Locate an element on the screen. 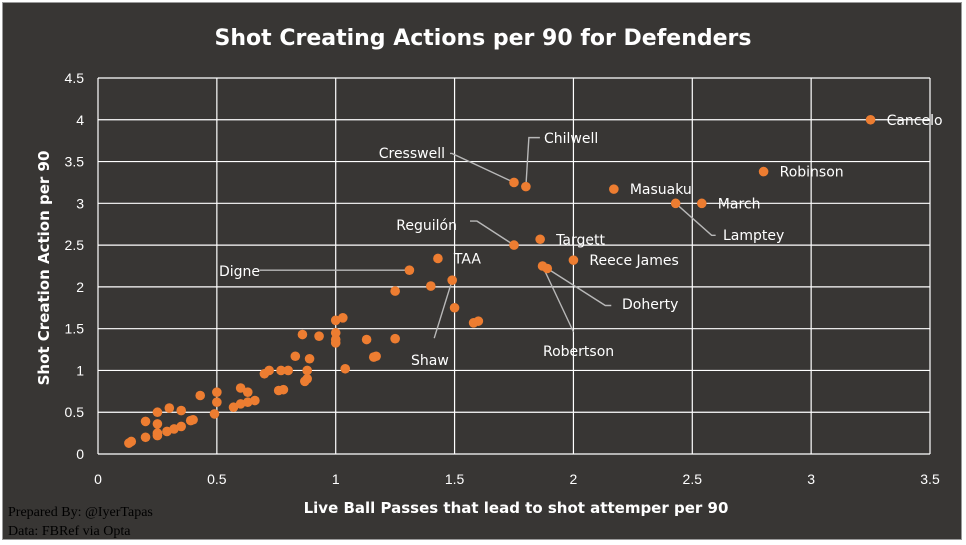  annotation-label: Digne is located at coordinates (239, 272).